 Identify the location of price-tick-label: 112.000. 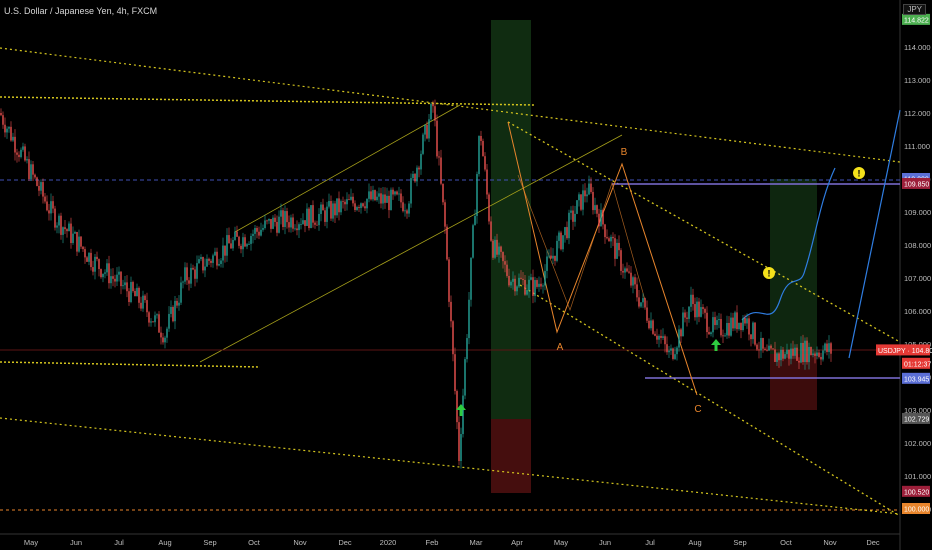
(917, 113).